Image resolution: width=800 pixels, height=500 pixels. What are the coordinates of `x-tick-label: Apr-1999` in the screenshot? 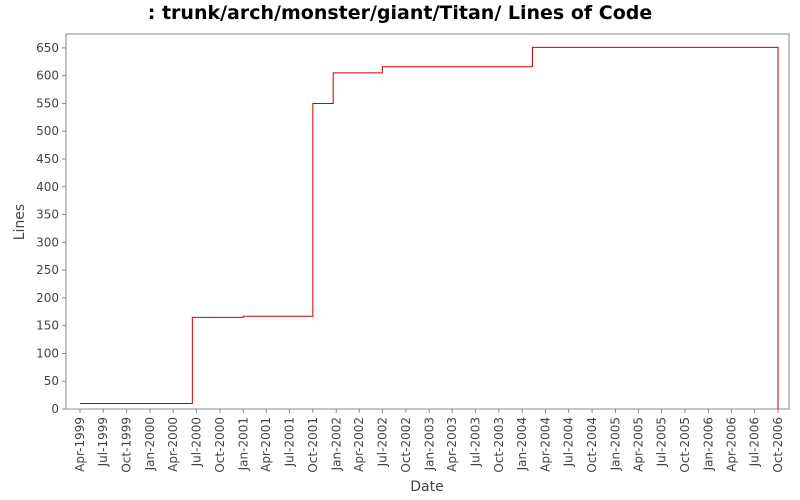 It's located at (80, 444).